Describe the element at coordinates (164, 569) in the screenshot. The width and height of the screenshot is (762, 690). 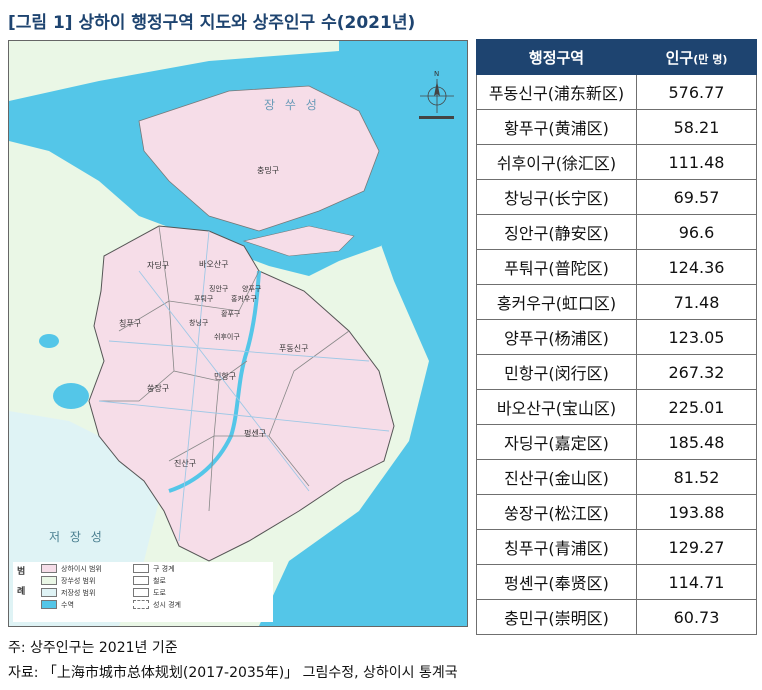
I see `legend-district-border: 구 경계` at that location.